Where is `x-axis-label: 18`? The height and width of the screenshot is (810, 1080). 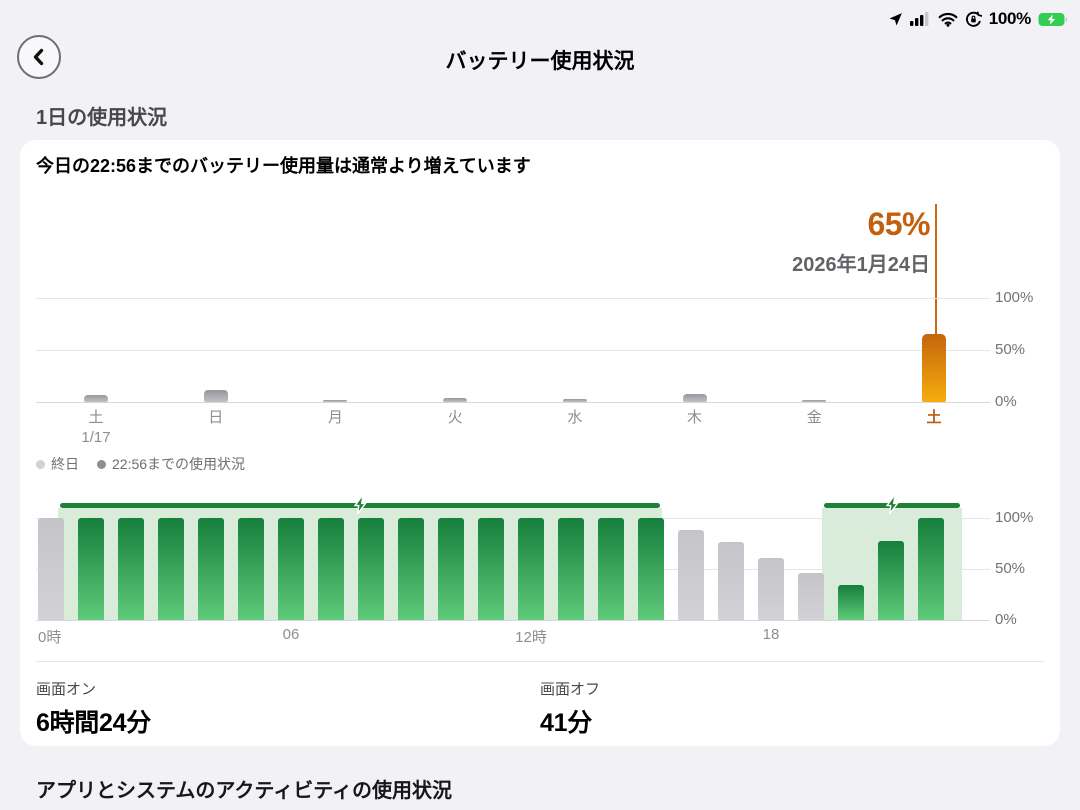
x-axis-label: 18 is located at coordinates (771, 634).